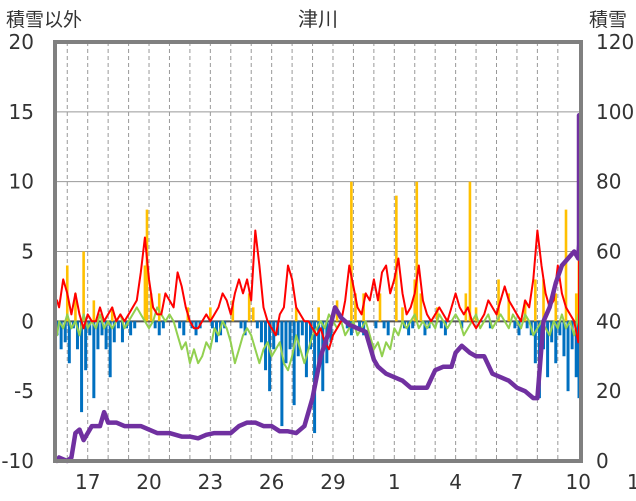 The height and width of the screenshot is (501, 636). Describe the element at coordinates (608, 321) in the screenshot. I see `y-tick-right-4: 40` at that location.